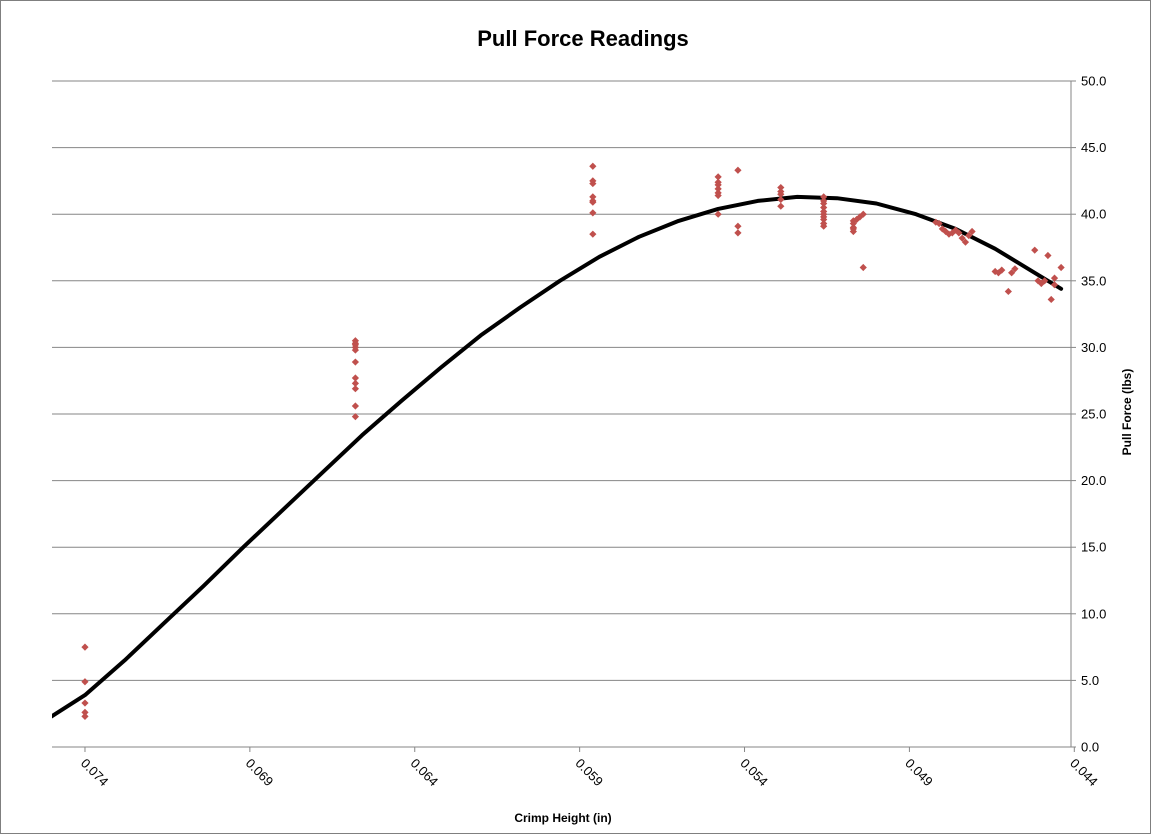 The image size is (1151, 834). What do you see at coordinates (1093, 81) in the screenshot?
I see `y-tick-label: 50.0` at bounding box center [1093, 81].